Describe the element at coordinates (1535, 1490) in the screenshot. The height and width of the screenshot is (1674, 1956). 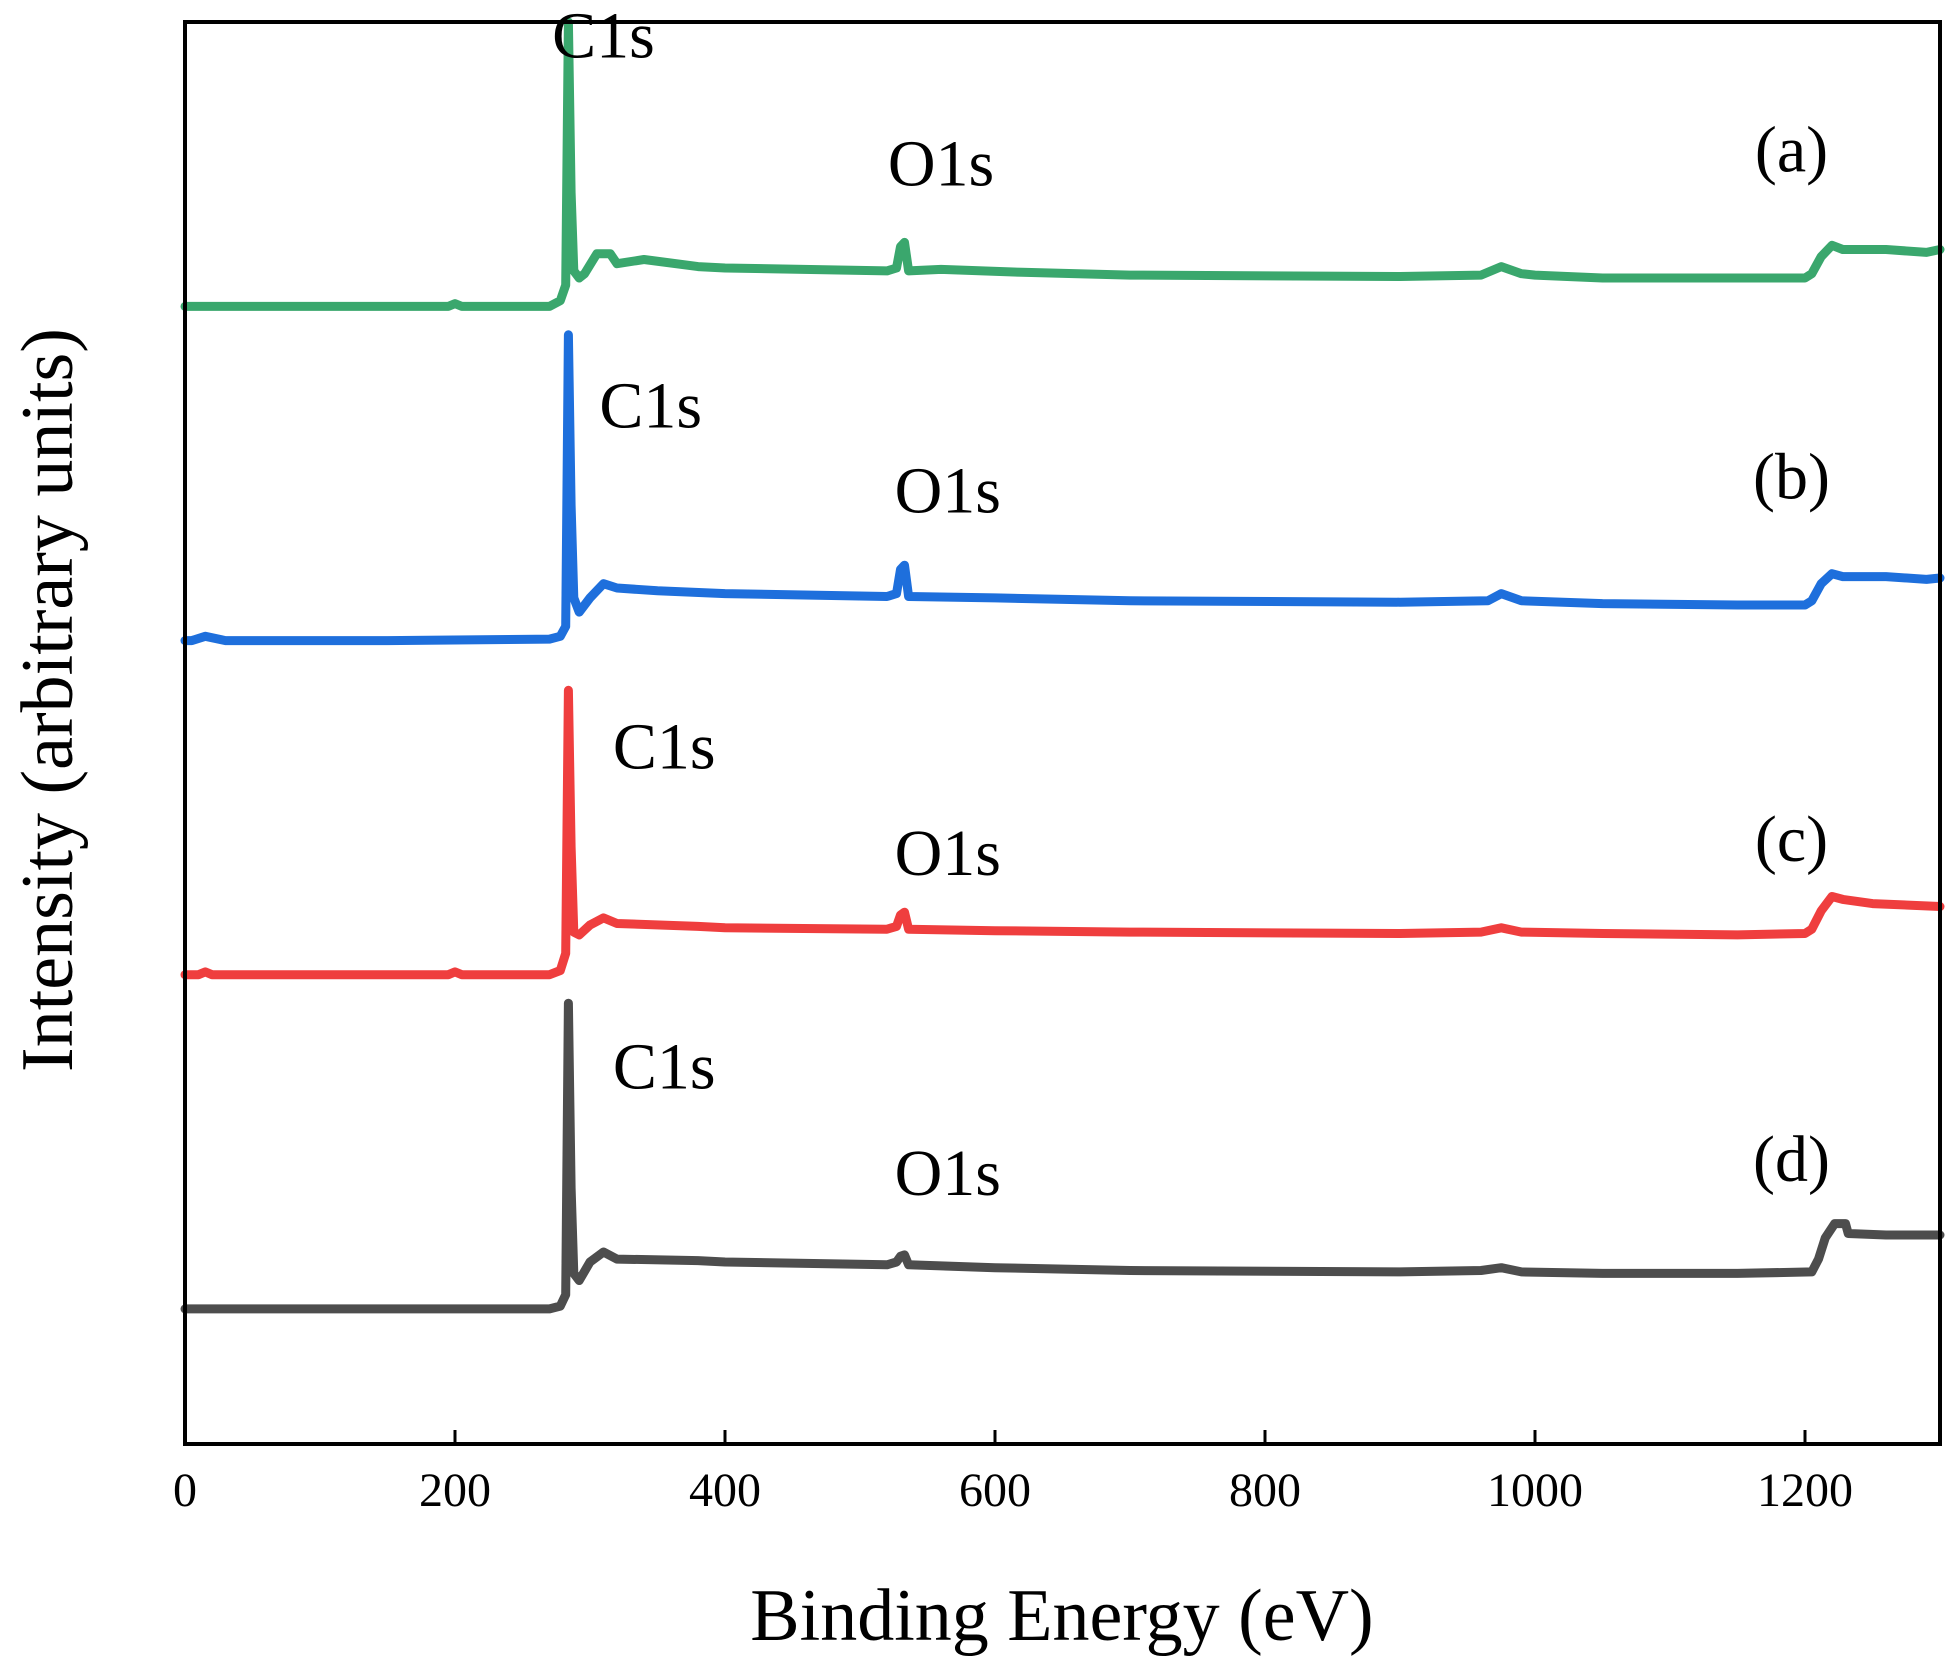
I see `x-tick-label: 1000` at that location.